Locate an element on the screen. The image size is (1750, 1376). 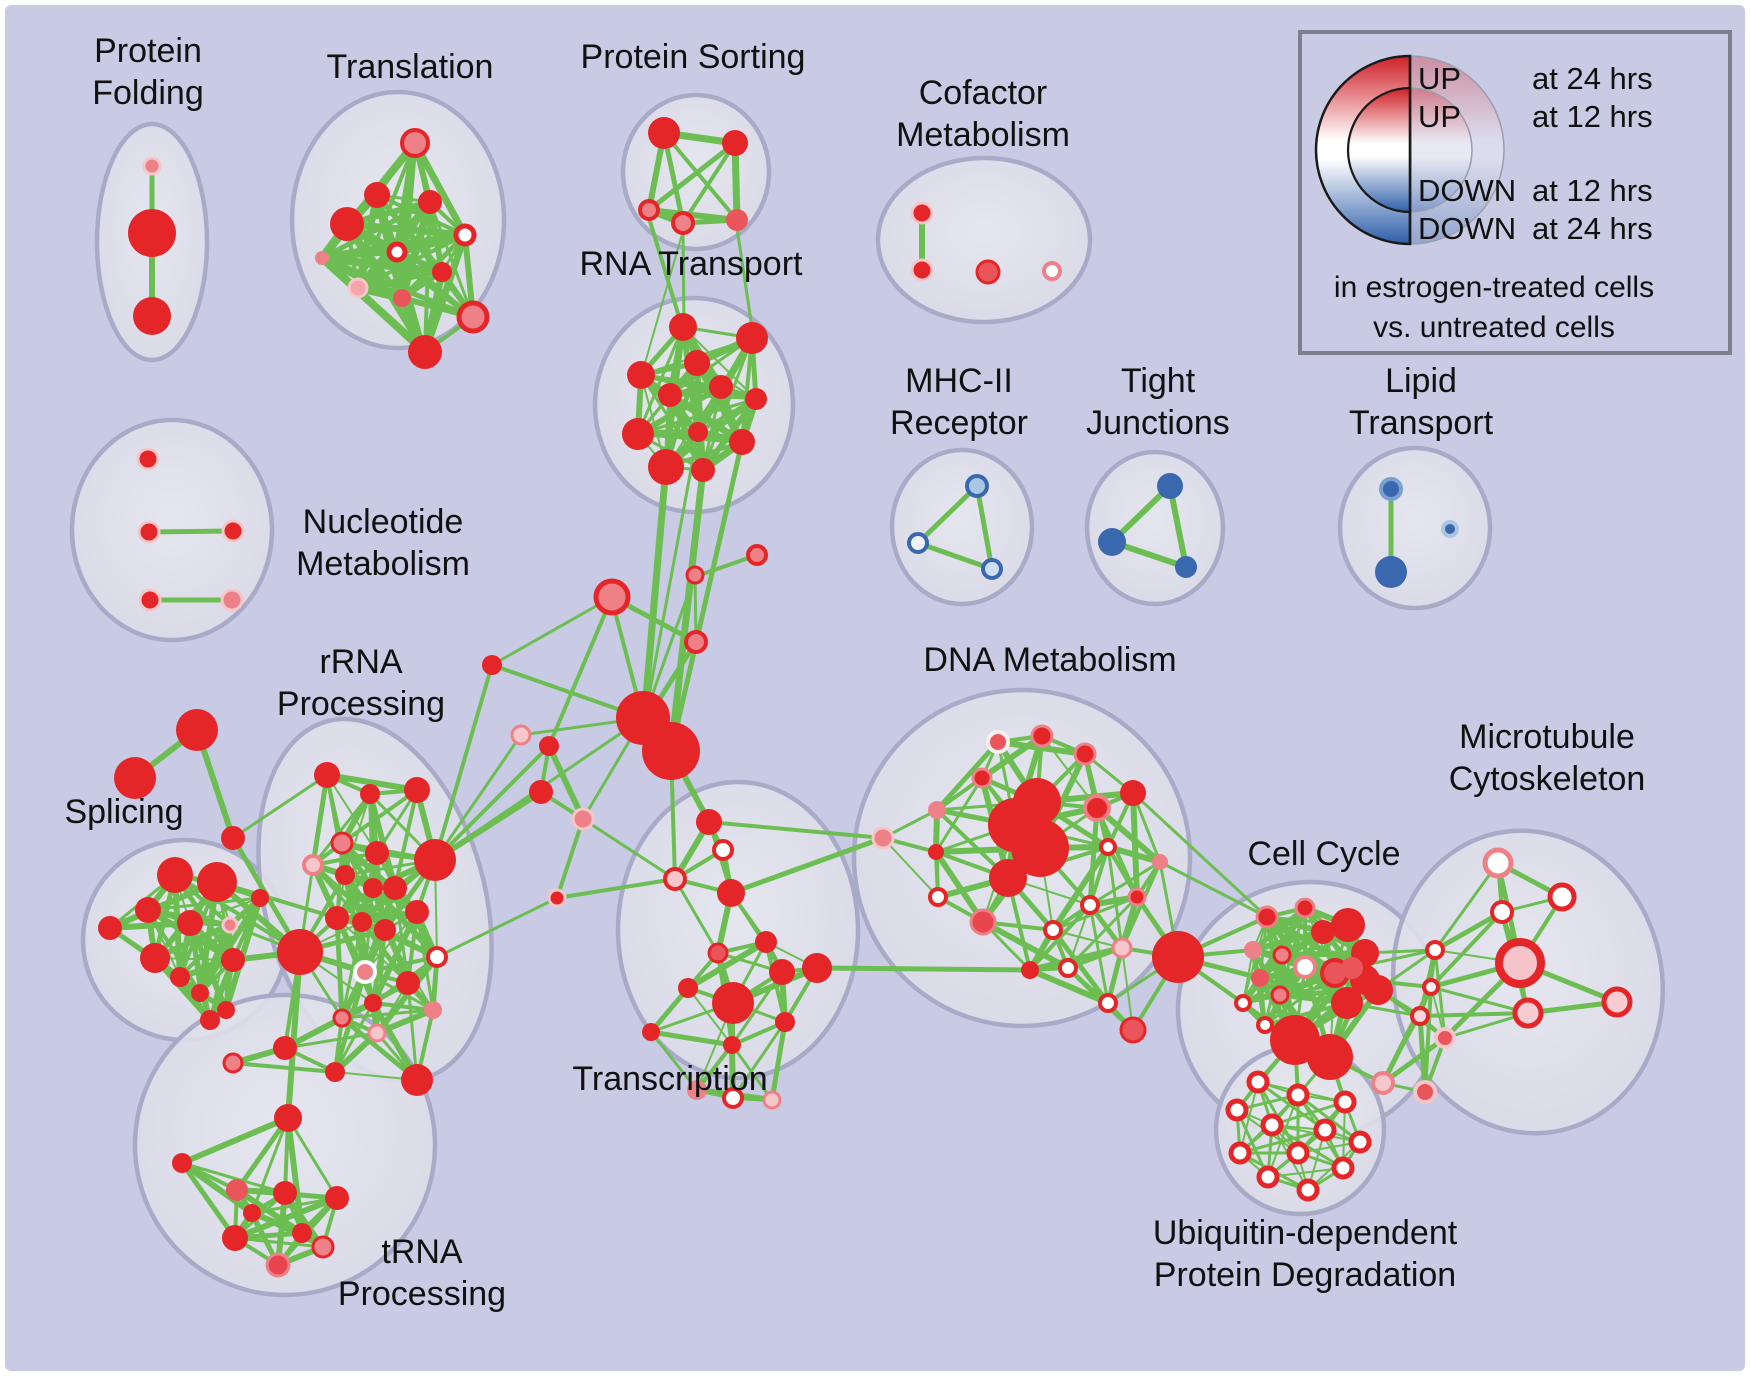
legend-direction-2: DOWN is located at coordinates (1467, 190).